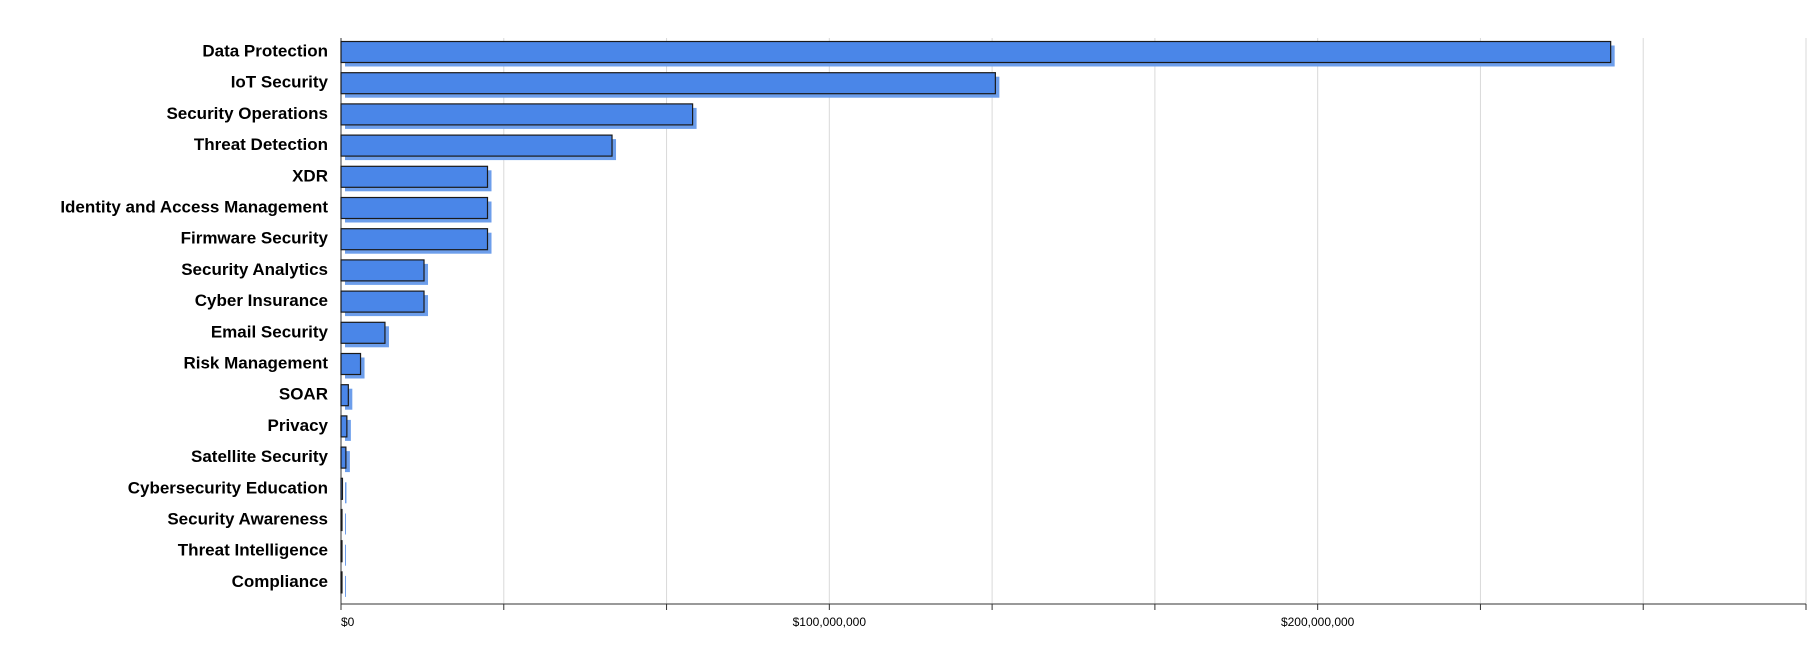 Image resolution: width=1818 pixels, height=656 pixels. I want to click on y-tick-label: Privacy, so click(298, 425).